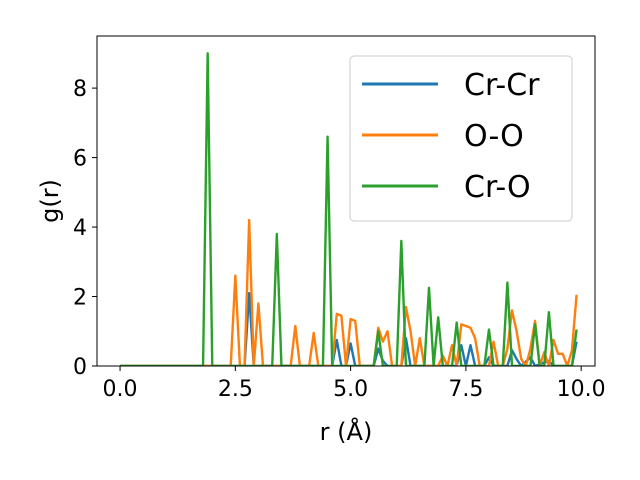 This screenshot has height=480, width=640. What do you see at coordinates (50, 201) in the screenshot?
I see `y-axis-label: g(r)` at bounding box center [50, 201].